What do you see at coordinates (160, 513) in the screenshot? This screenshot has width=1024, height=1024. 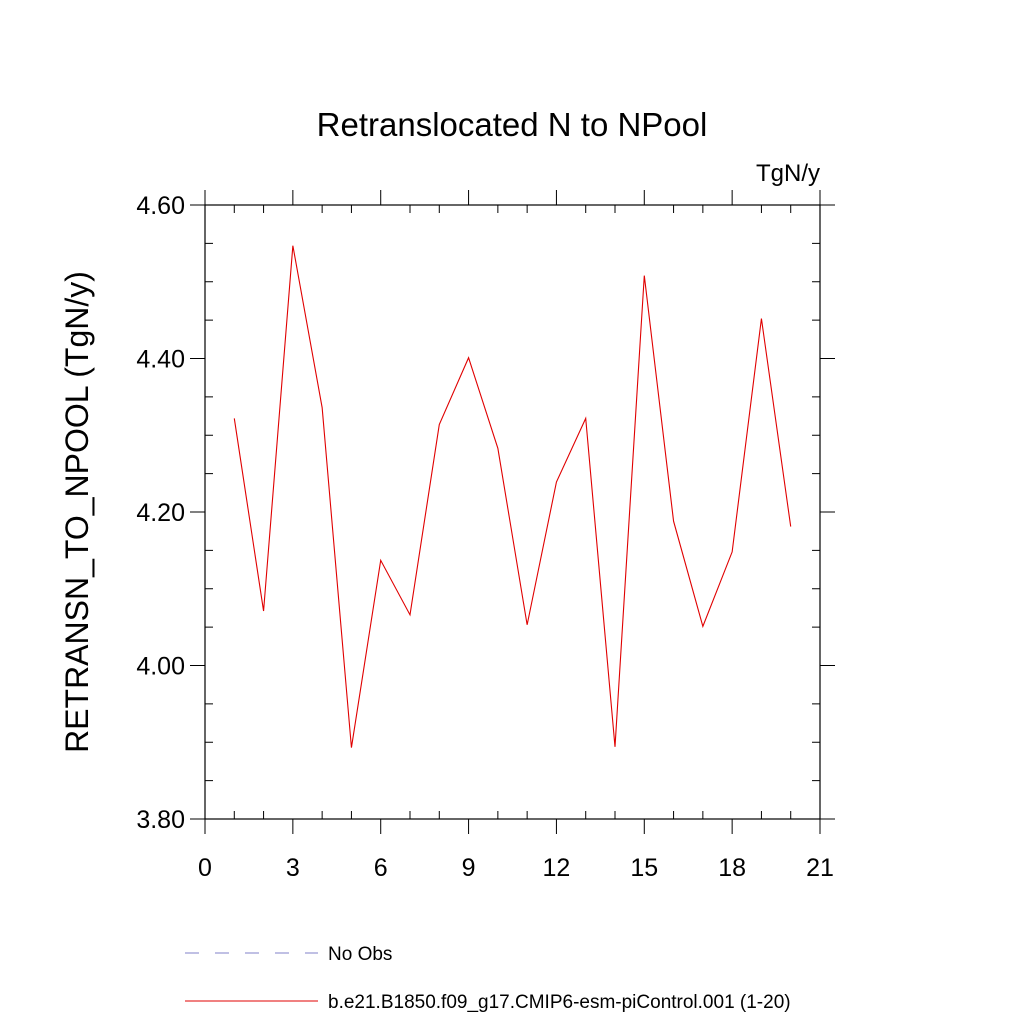 I see `y-tick-label: 4.20` at bounding box center [160, 513].